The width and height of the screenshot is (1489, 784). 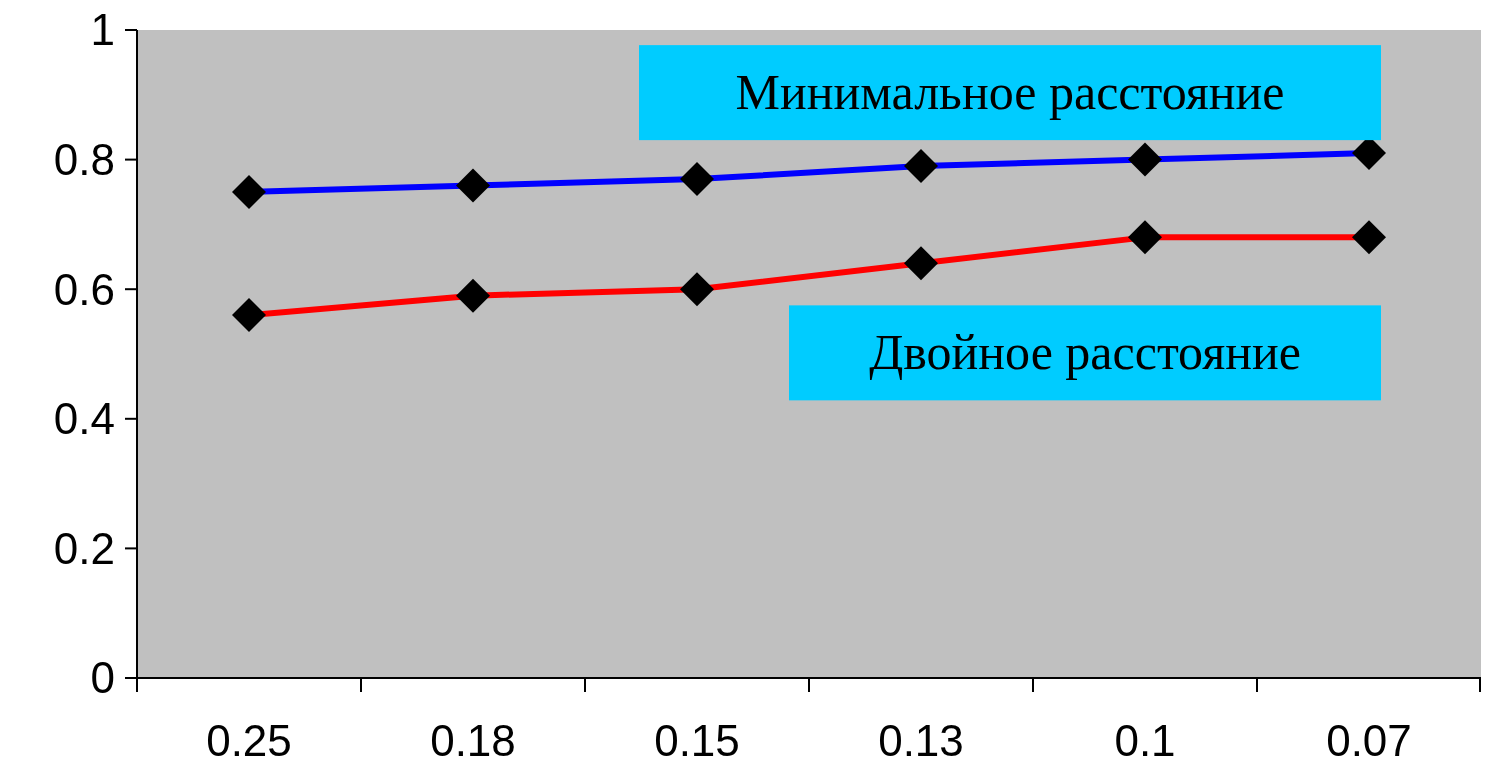 What do you see at coordinates (473, 740) in the screenshot?
I see `x-tick-label: 0.18` at bounding box center [473, 740].